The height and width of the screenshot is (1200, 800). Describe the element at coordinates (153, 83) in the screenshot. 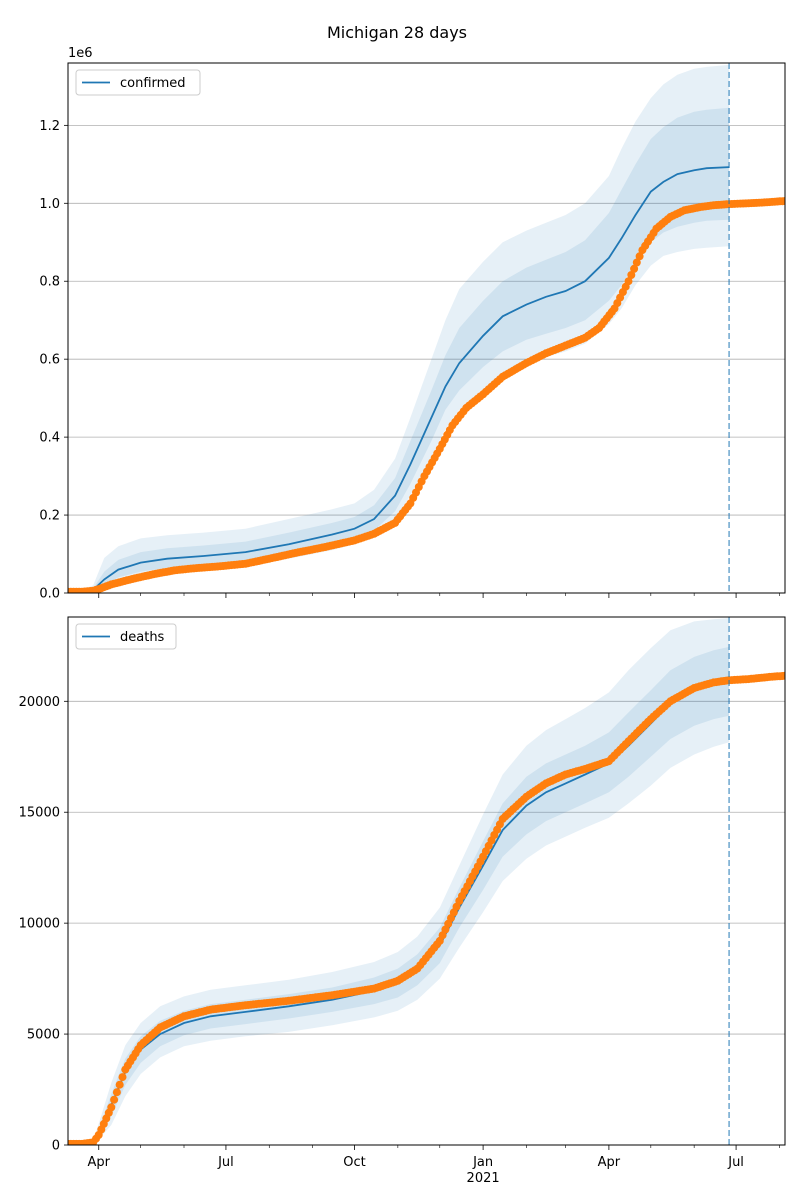

I see `legend-label: confirmed` at that location.